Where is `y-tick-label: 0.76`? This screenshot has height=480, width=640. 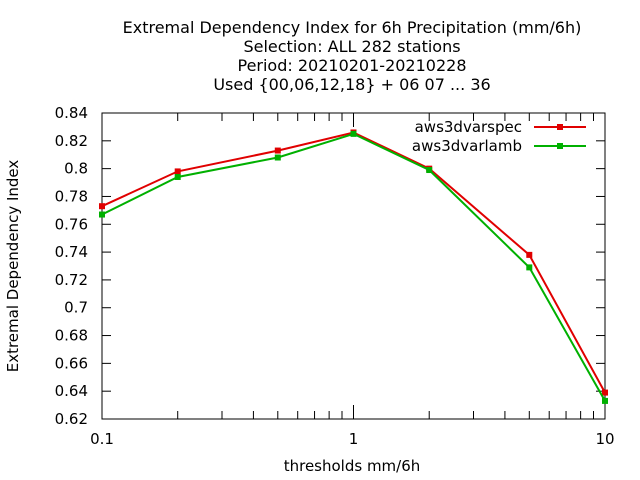 y-tick-label: 0.76 is located at coordinates (71, 224).